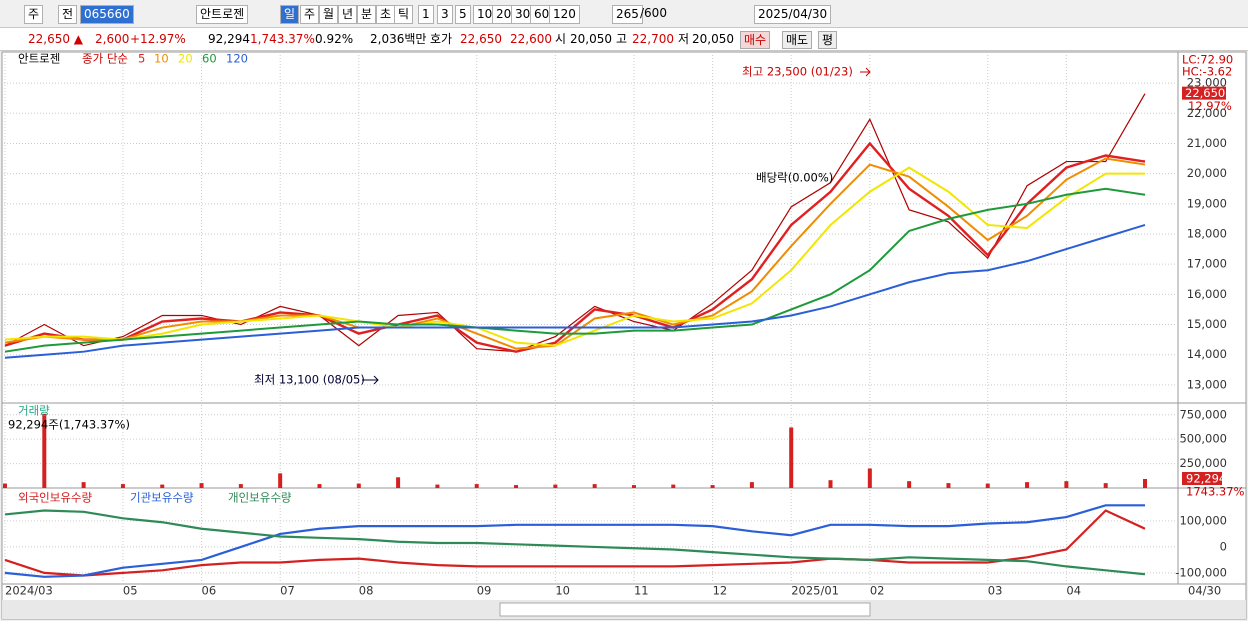 This screenshot has height=621, width=1248. I want to click on panel-subtitle: 92,294주(1,743.37%), so click(69, 425).